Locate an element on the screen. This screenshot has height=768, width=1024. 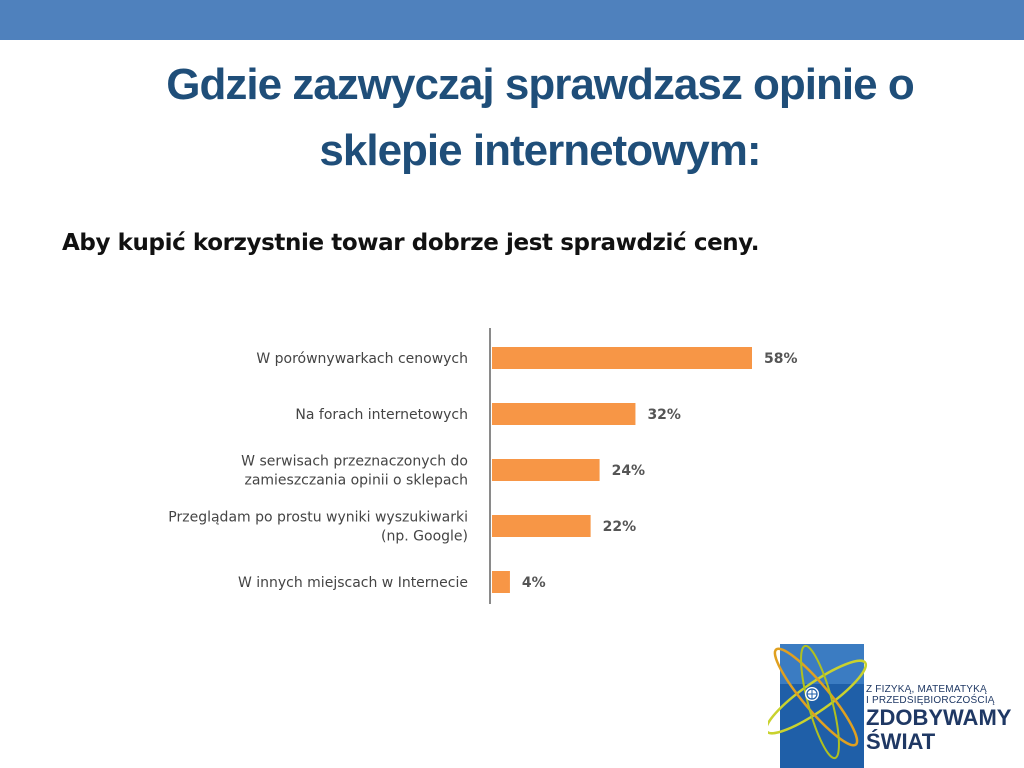
chart-category-label: W porównywarkach cenowych is located at coordinates (362, 359).